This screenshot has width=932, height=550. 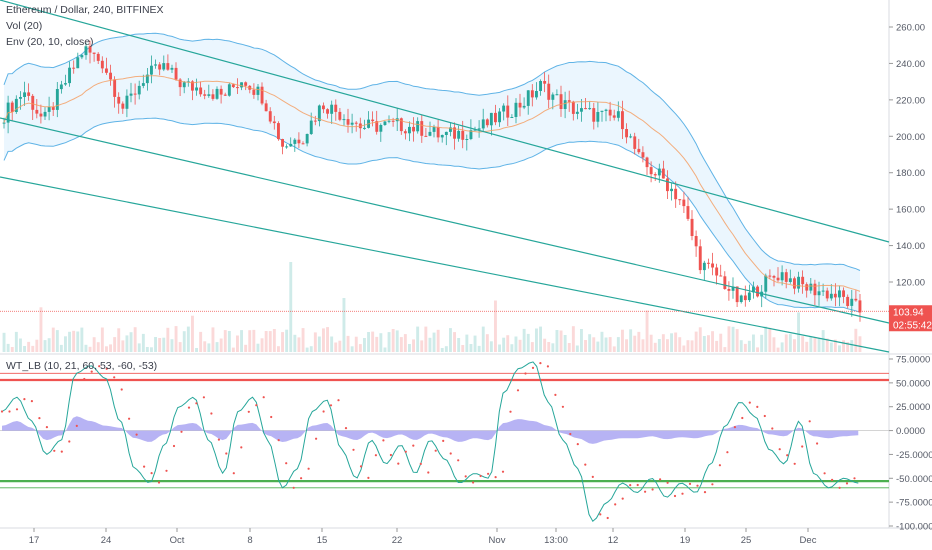 I want to click on symbol-title: Ethereum / Dollar, 240, BITFINEX, so click(x=85, y=10).